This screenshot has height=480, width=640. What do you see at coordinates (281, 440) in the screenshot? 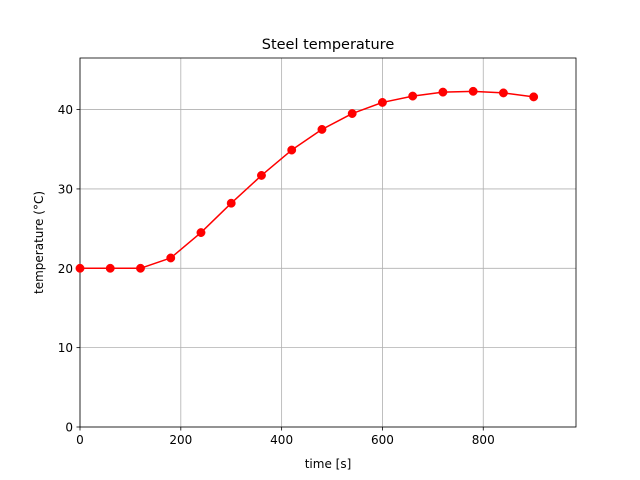
I see `x-tick-label: 400` at bounding box center [281, 440].